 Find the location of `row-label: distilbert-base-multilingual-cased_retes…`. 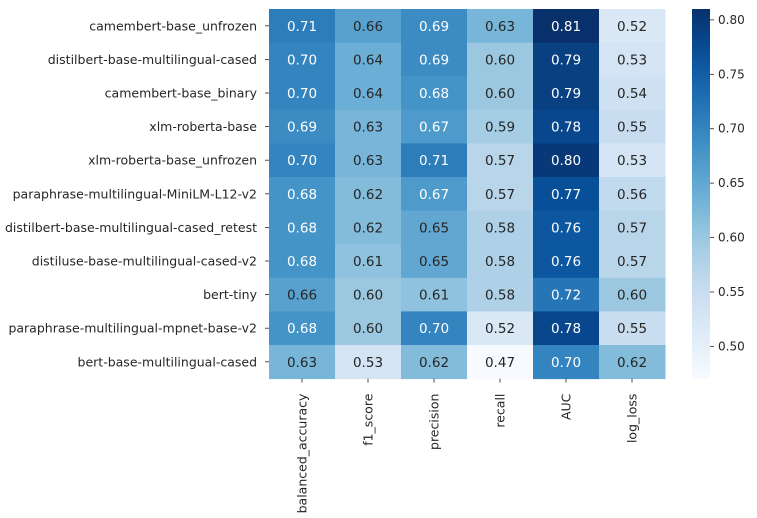

row-label: distilbert-base-multilingual-cased_retes… is located at coordinates (131, 227).